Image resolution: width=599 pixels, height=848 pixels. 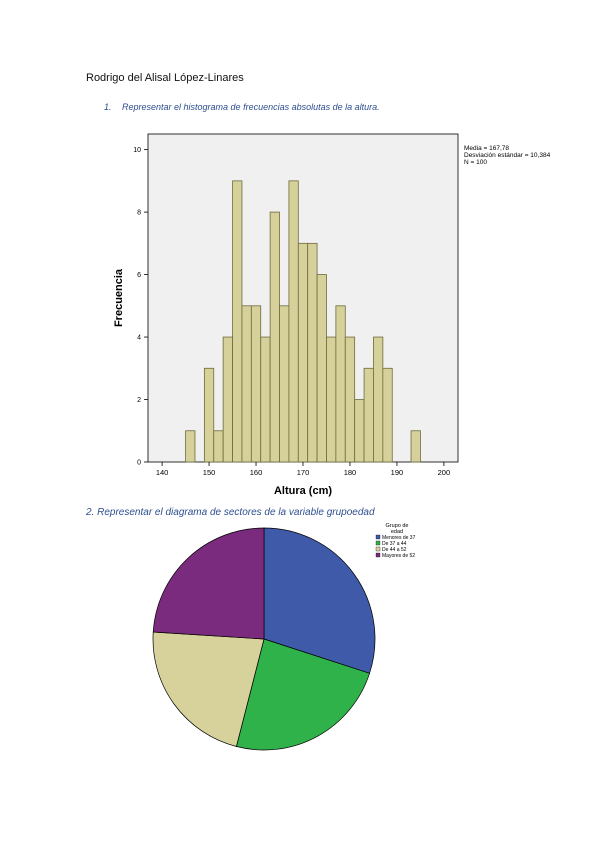 What do you see at coordinates (350, 472) in the screenshot?
I see `x-tick-label: 180` at bounding box center [350, 472].